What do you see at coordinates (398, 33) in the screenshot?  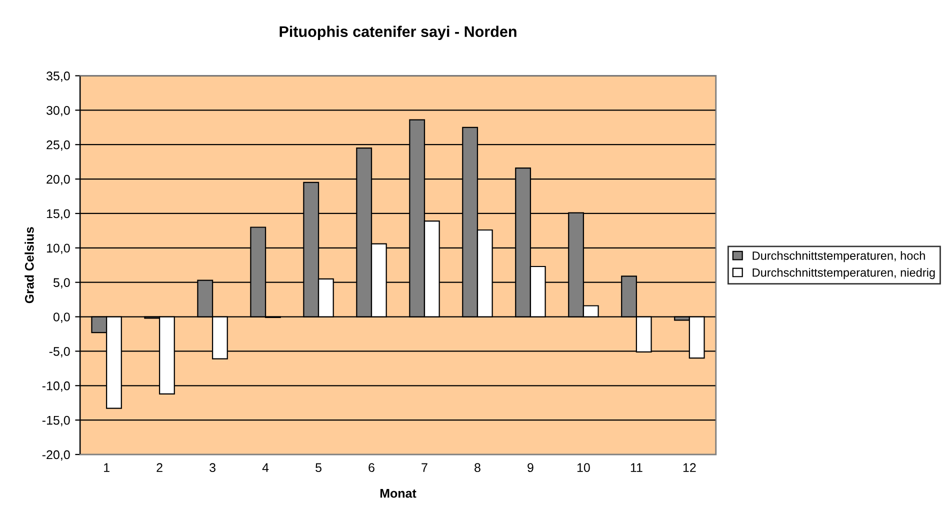 I see `chart-title: Pituophis catenifer sayi - Norden` at bounding box center [398, 33].